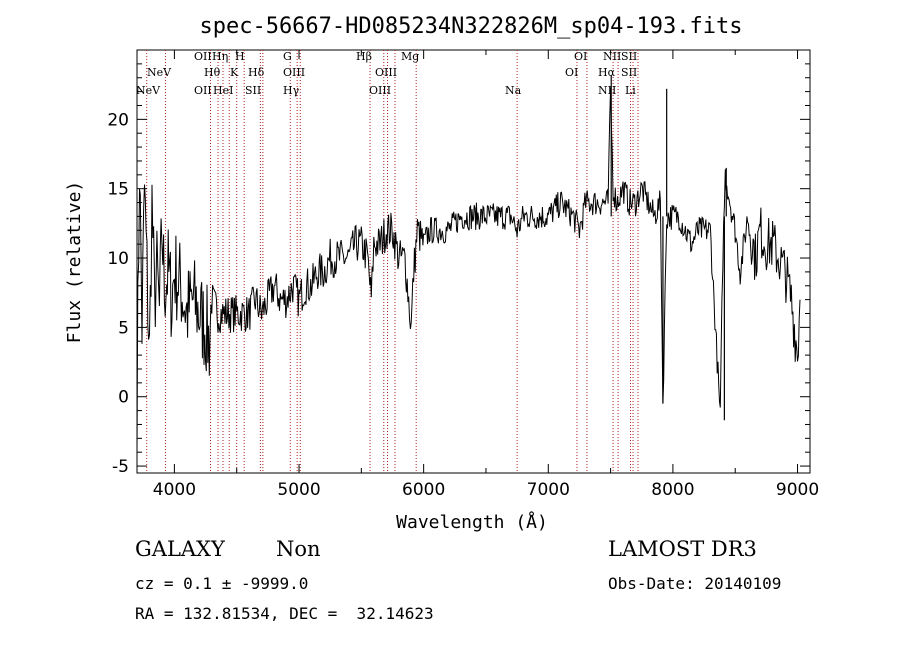 The height and width of the screenshot is (649, 900). Describe the element at coordinates (118, 190) in the screenshot. I see `y-tick-label: 15` at that location.